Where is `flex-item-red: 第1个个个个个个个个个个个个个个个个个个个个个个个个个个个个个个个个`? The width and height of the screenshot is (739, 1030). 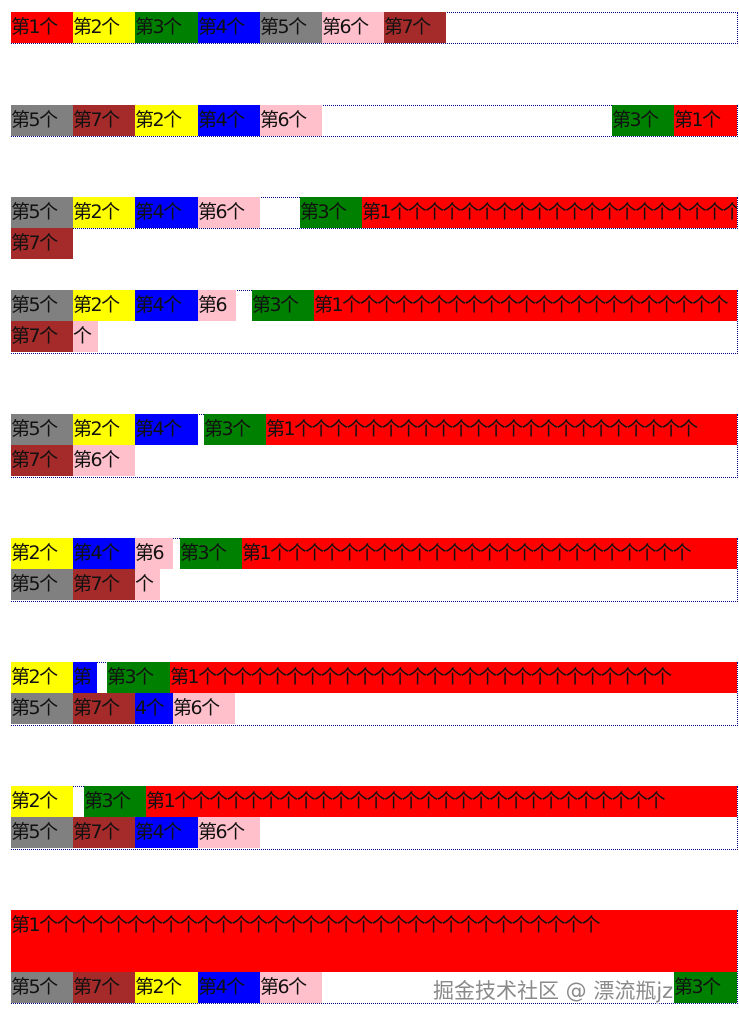 flex-item-red: 第1个个个个个个个个个个个个个个个个个个个个个个个个个个个个个个个个 is located at coordinates (374, 941).